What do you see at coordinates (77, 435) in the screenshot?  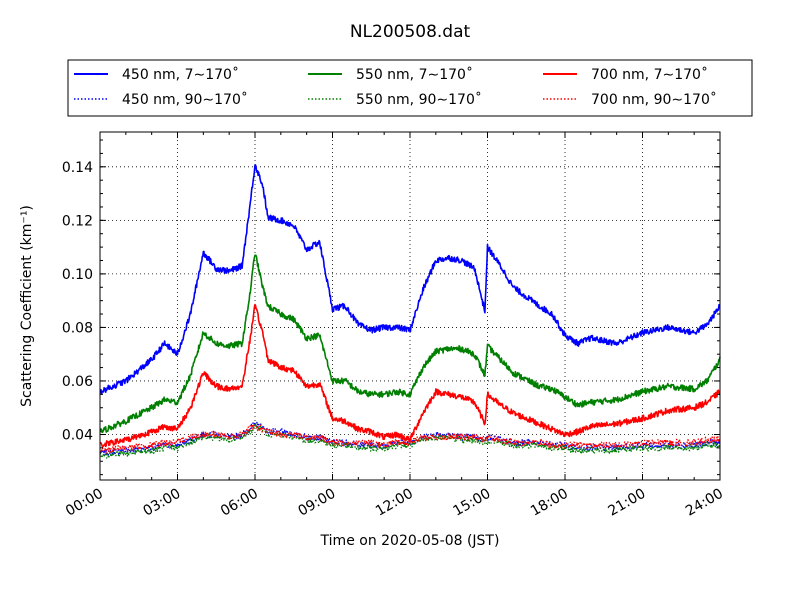 I see `y-tick-label: 0.04` at bounding box center [77, 435].